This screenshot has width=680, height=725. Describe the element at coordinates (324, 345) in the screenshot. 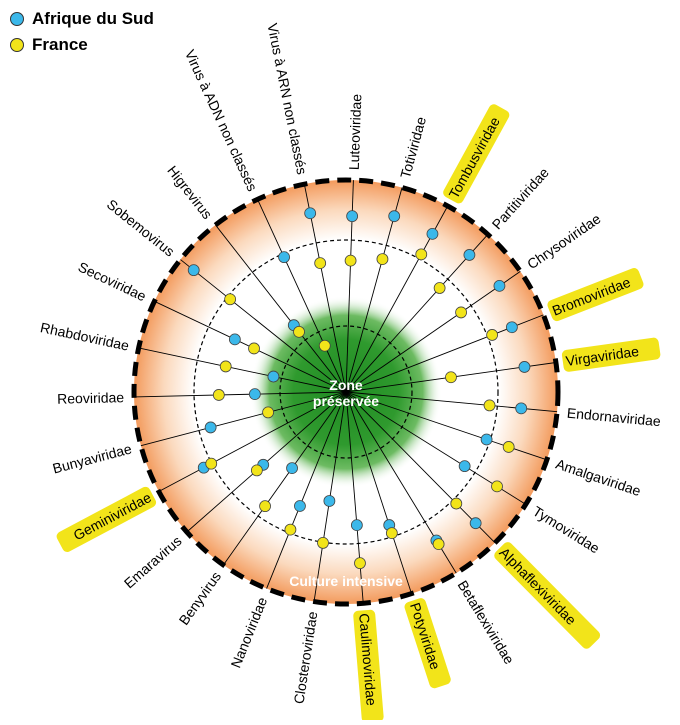

I see `point-france-virus-a-adn-non-classes` at that location.